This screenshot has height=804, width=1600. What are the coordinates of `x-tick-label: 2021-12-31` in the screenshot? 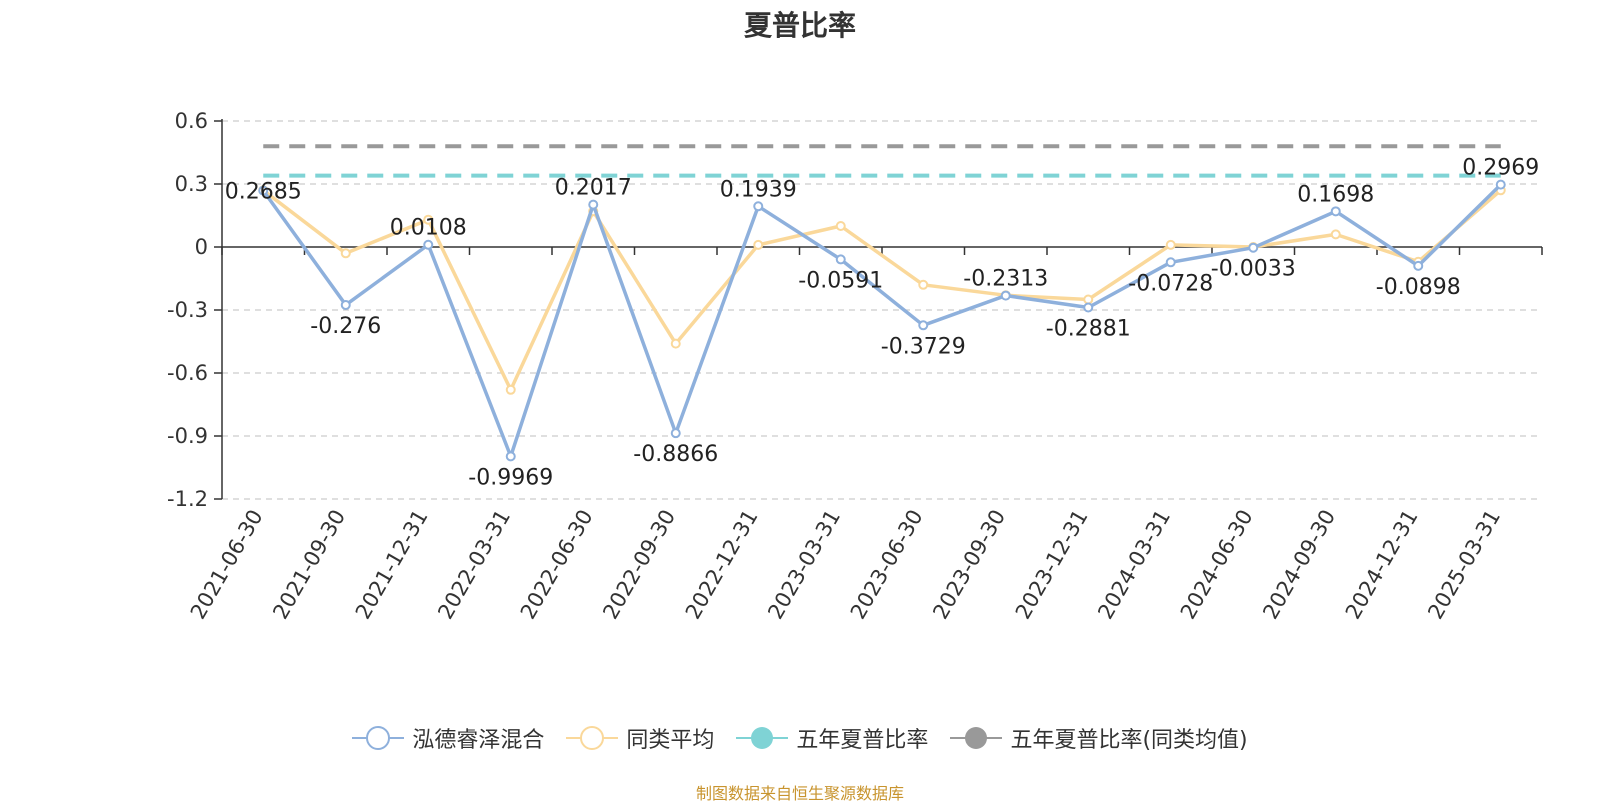 It's located at (392, 565).